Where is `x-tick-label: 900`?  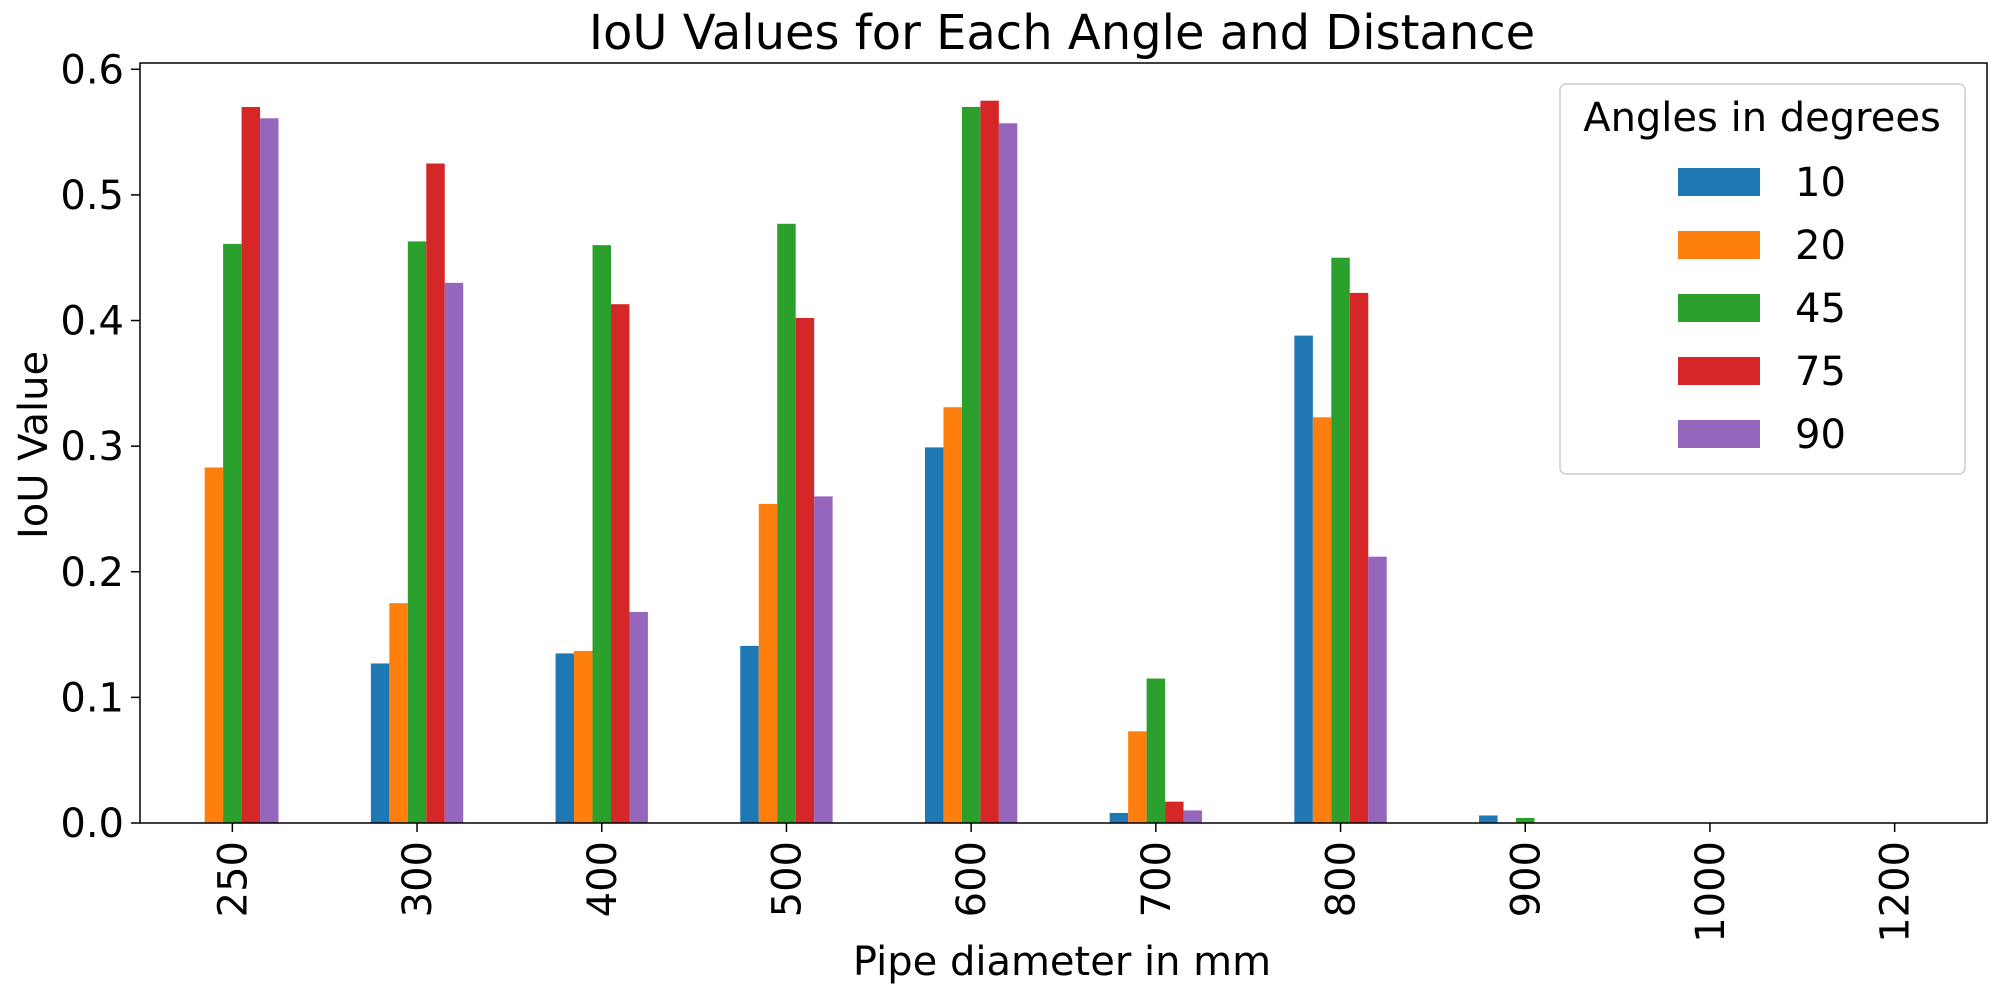
x-tick-label: 900 is located at coordinates (1526, 879).